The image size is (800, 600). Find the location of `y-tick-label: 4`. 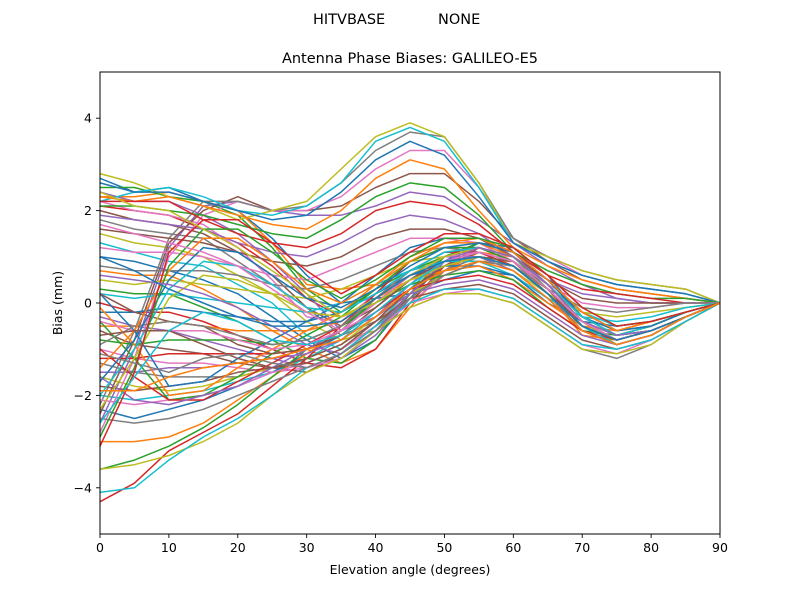

y-tick-label: 4 is located at coordinates (88, 118).